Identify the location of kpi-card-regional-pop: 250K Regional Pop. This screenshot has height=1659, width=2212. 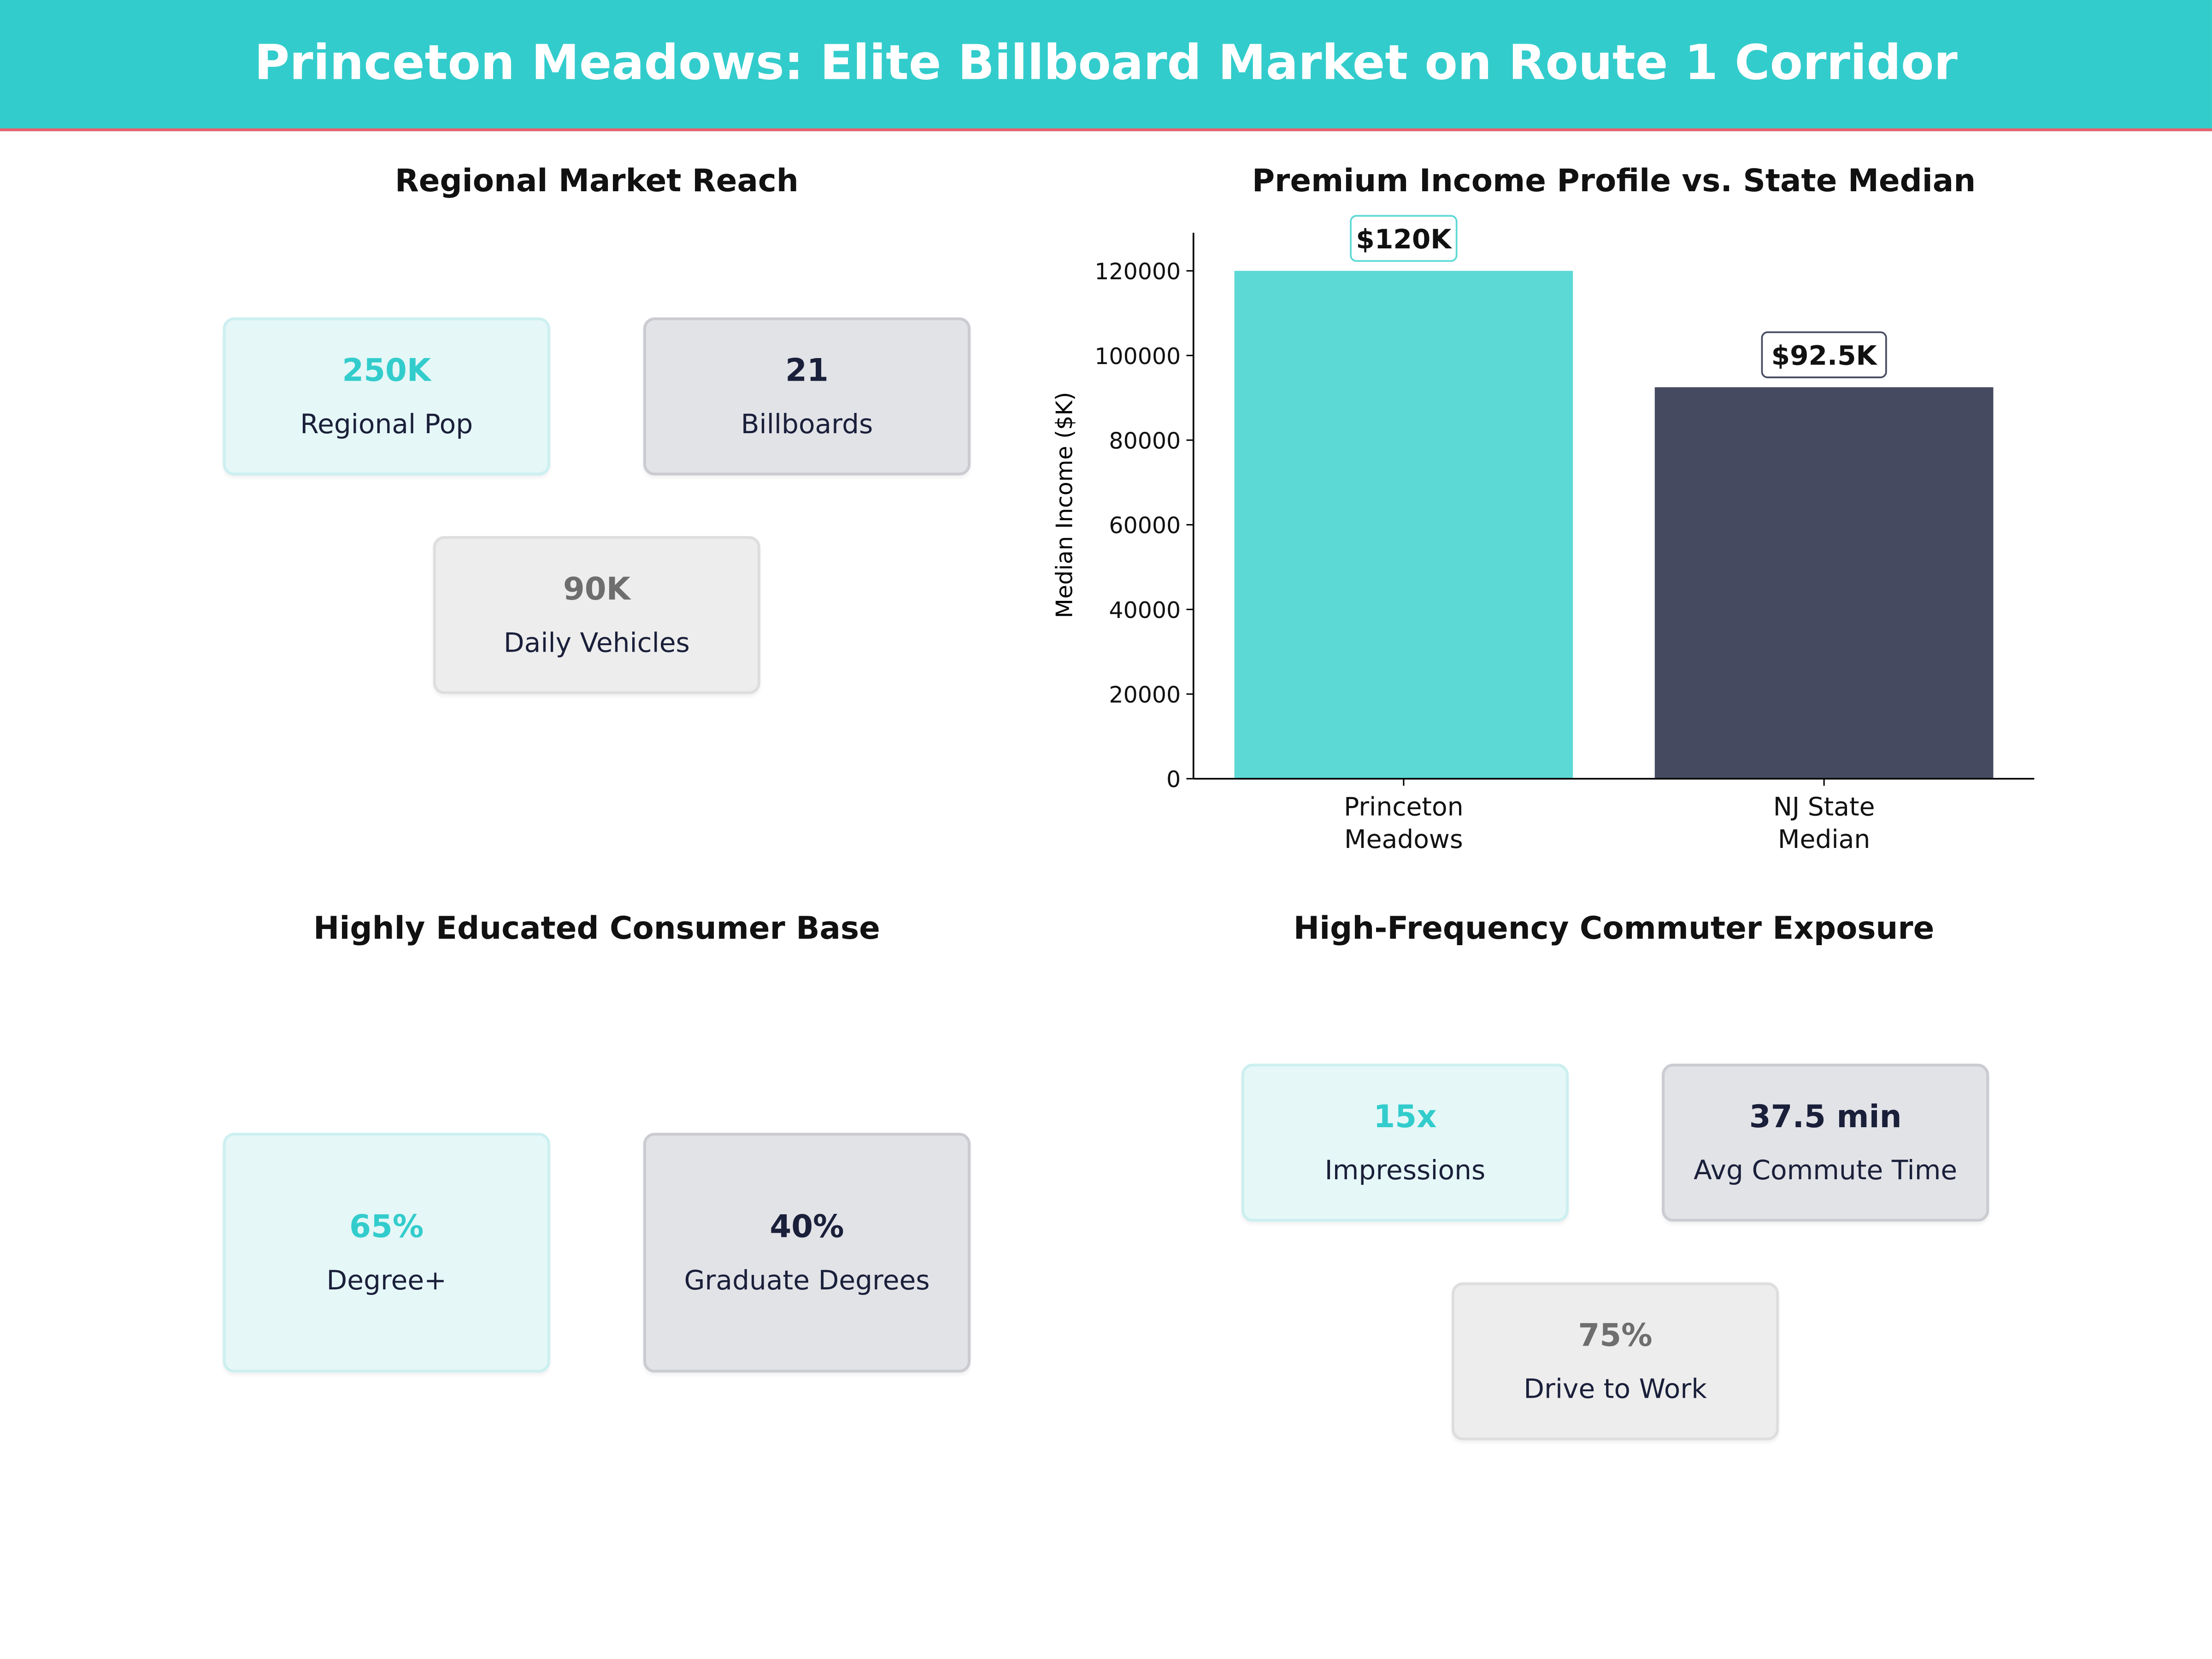
(386, 396).